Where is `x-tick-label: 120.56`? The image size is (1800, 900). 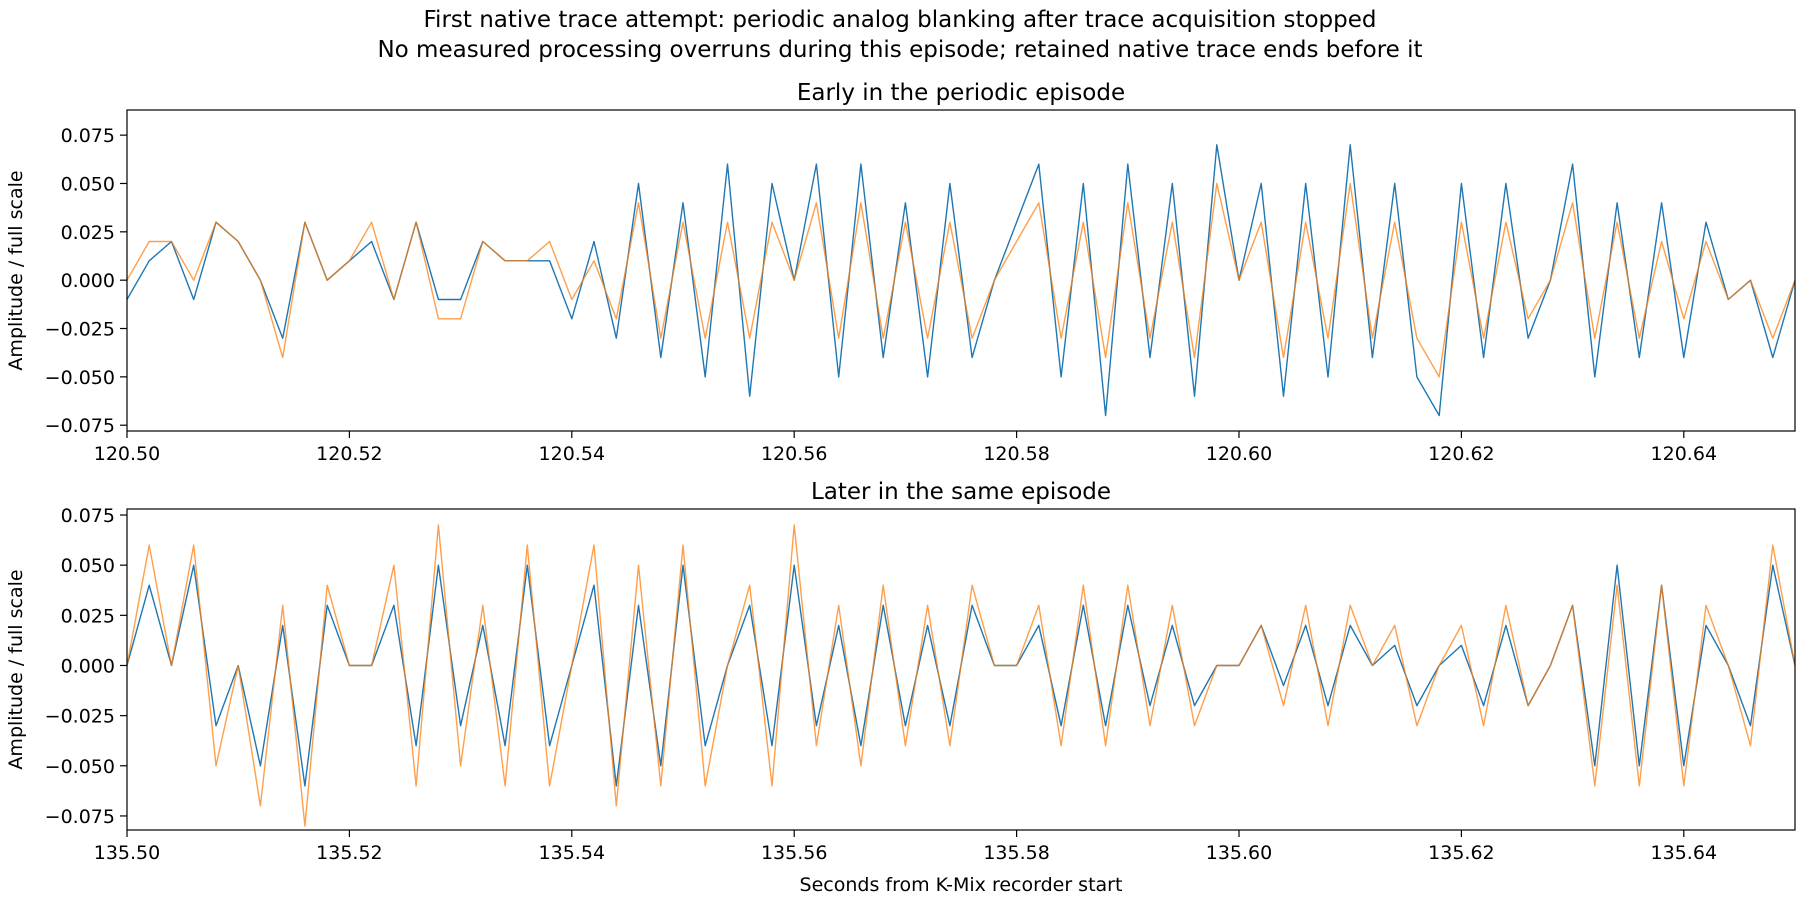 x-tick-label: 120.56 is located at coordinates (794, 454).